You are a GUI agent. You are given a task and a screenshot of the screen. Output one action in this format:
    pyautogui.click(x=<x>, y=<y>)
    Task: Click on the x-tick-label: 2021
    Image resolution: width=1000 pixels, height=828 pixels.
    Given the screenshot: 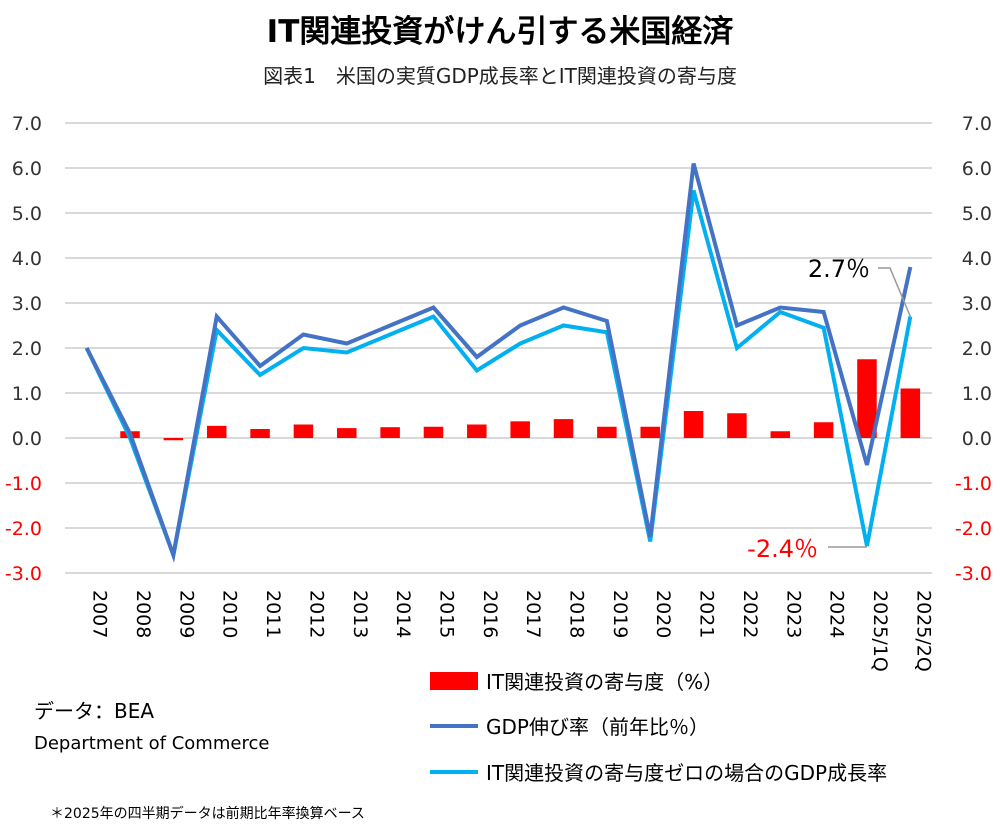 What is the action you would take?
    pyautogui.click(x=707, y=614)
    